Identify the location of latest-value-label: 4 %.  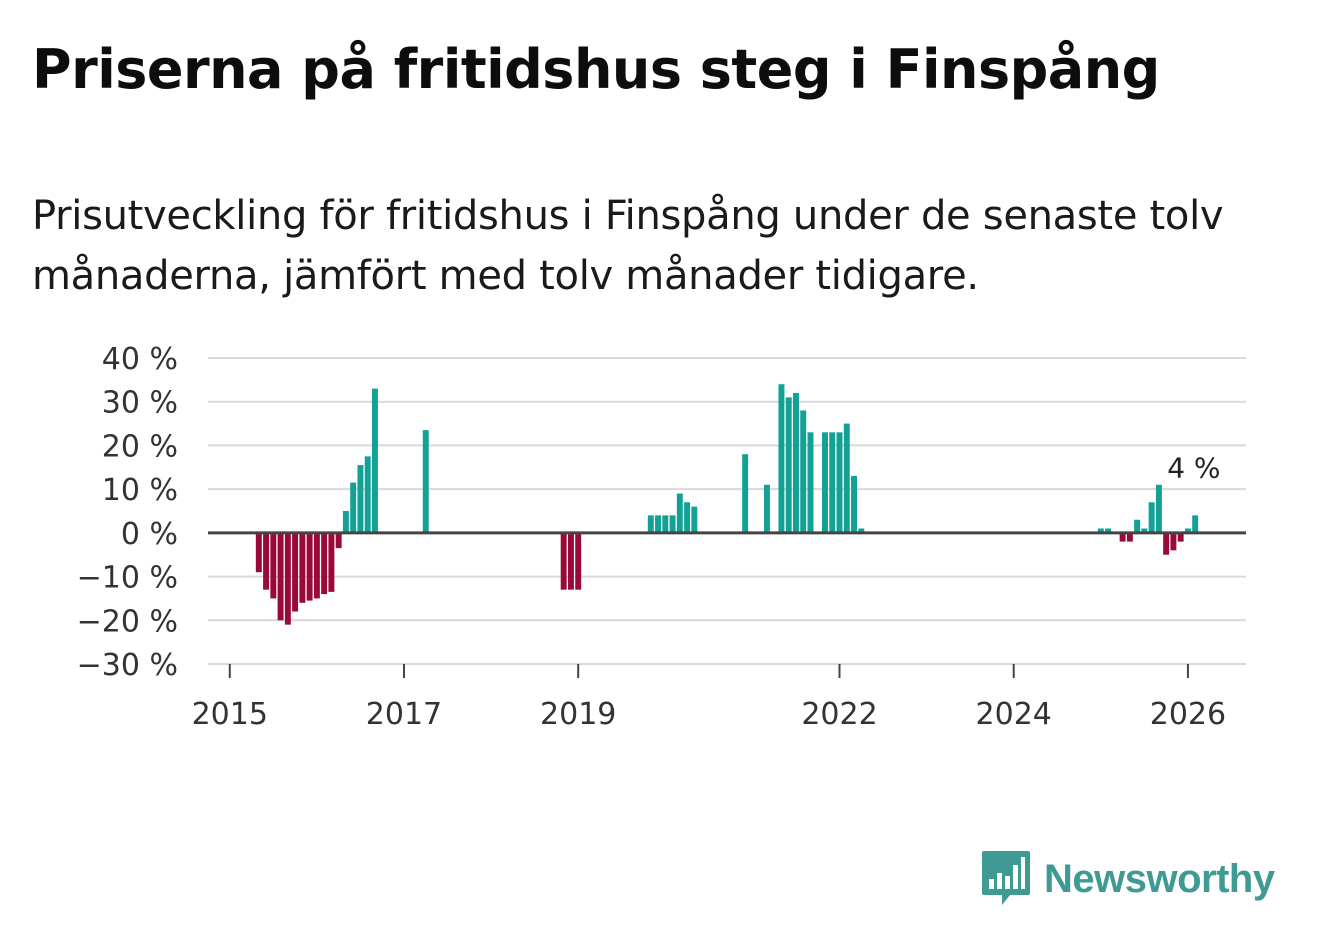
(1193, 467).